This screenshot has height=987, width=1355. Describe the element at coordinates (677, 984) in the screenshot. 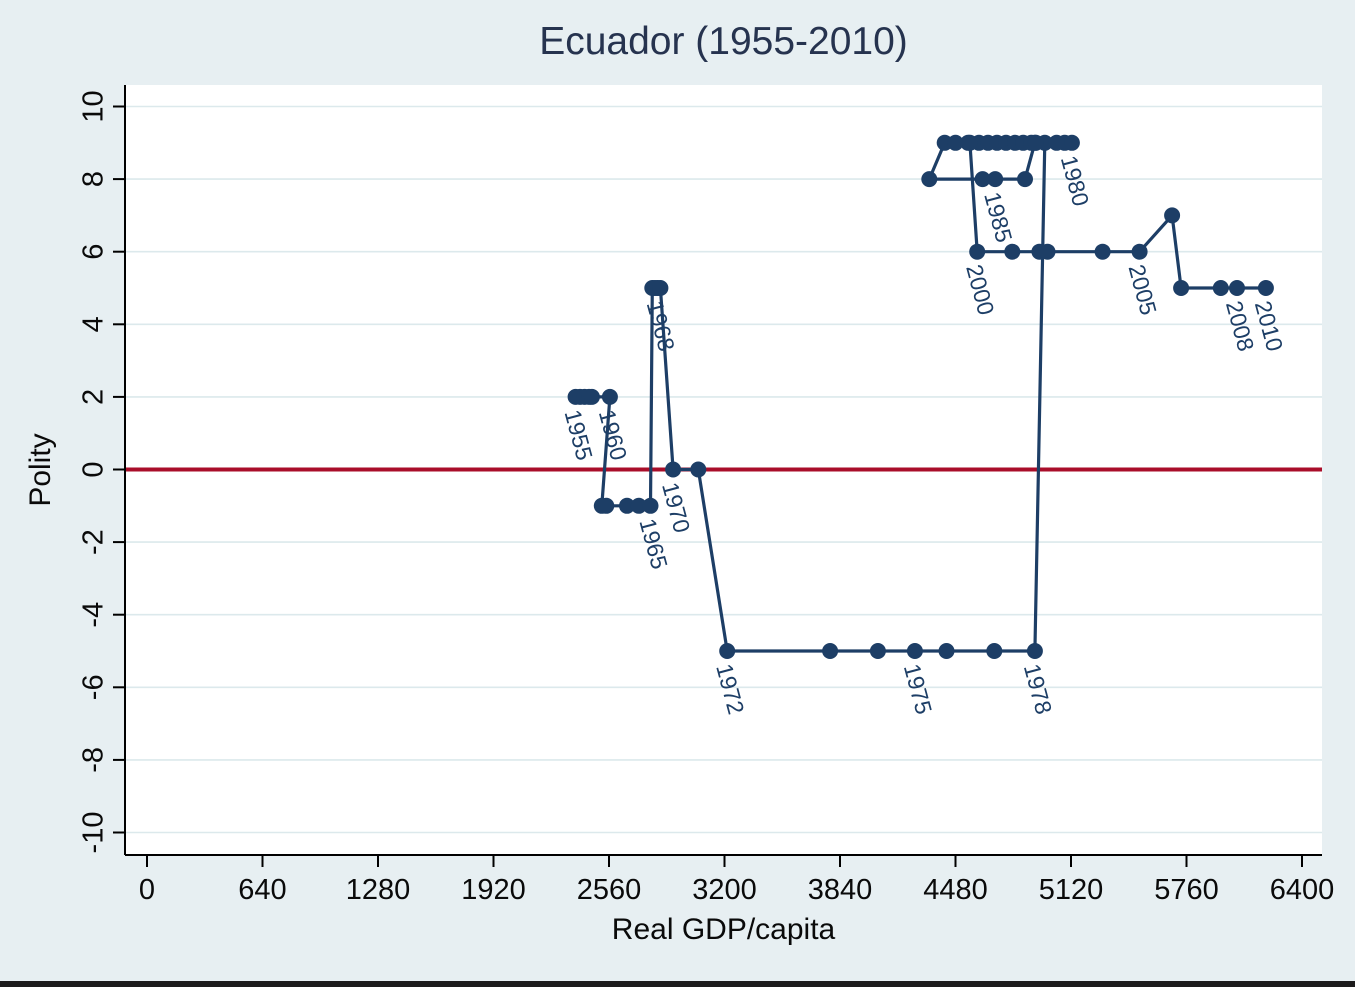

I see `window-bottom-edge` at that location.